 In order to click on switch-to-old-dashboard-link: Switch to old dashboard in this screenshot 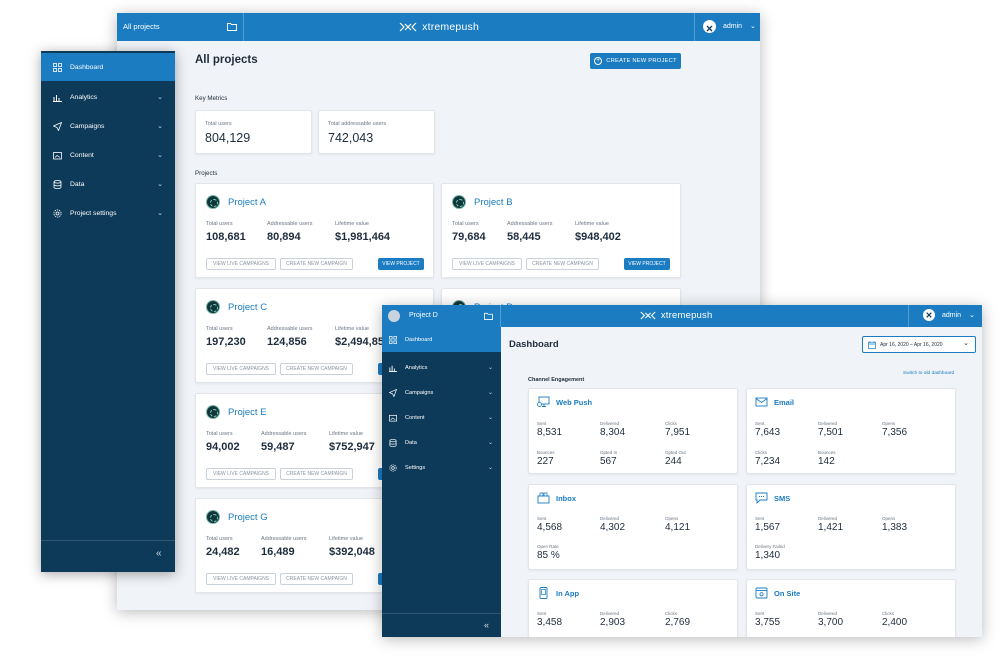, I will do `click(929, 373)`.